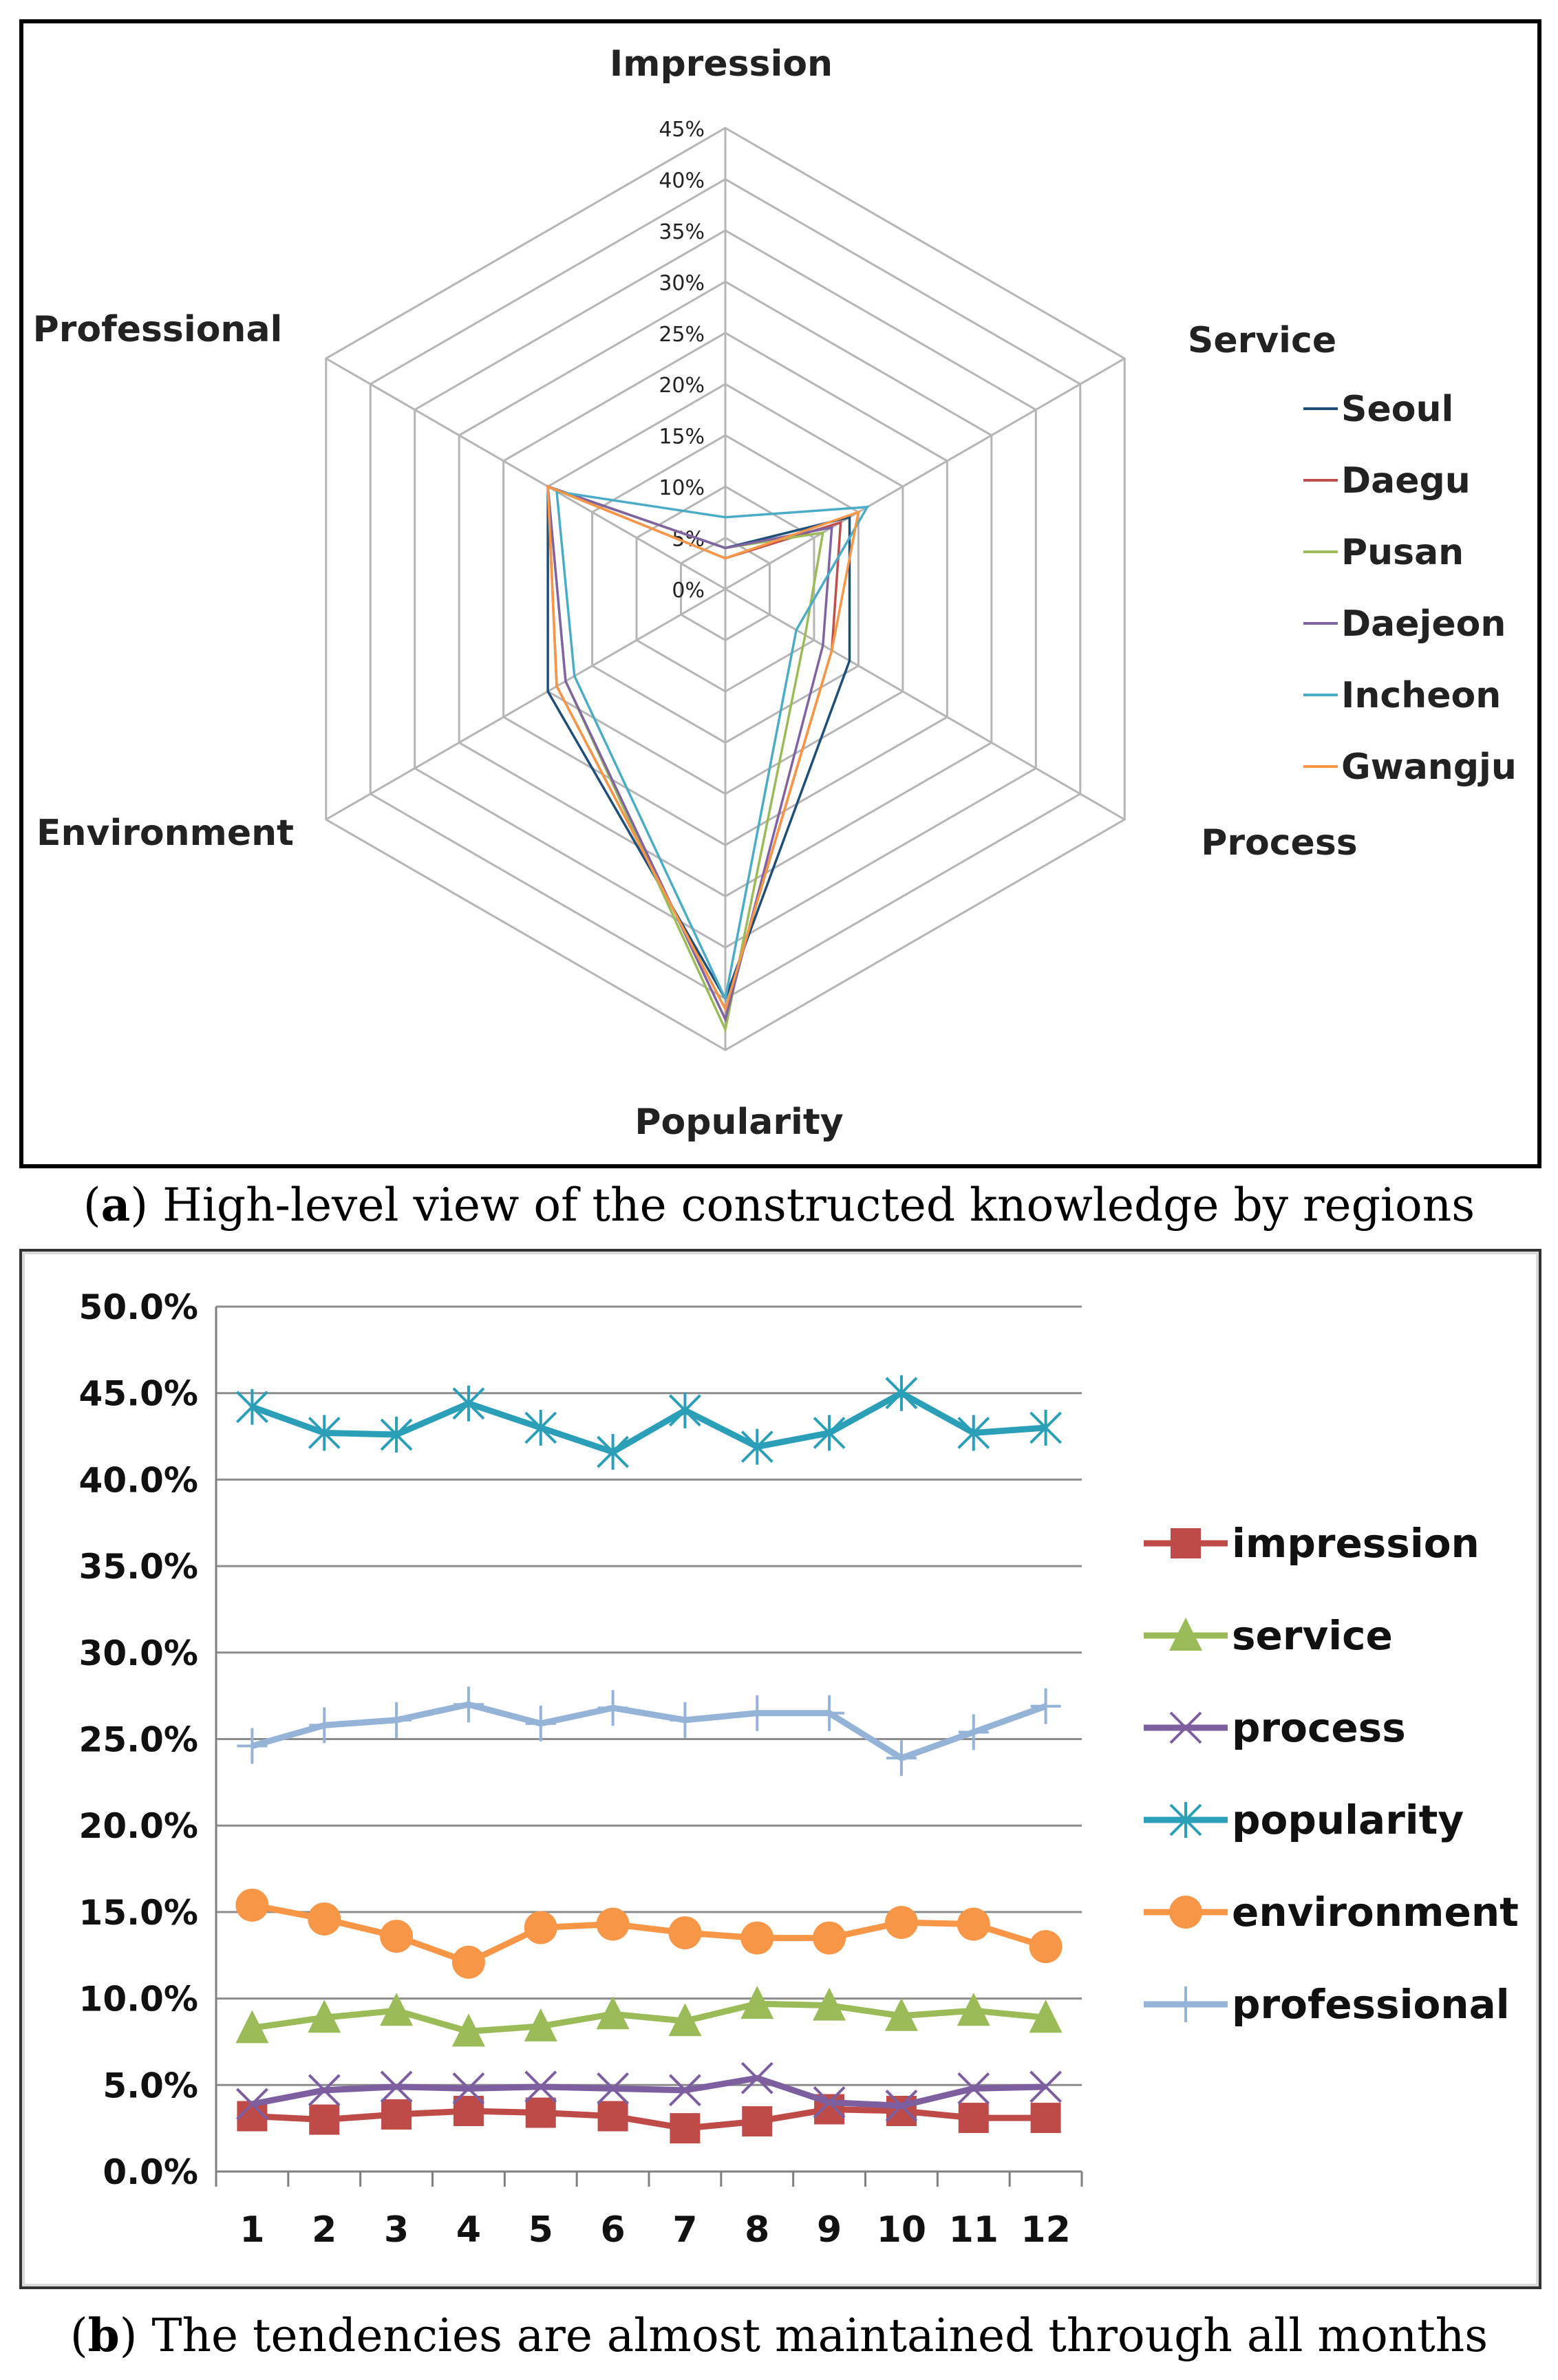 This screenshot has height=2380, width=1558. Describe the element at coordinates (1356, 1543) in the screenshot. I see `legend-label-impression: impression` at that location.